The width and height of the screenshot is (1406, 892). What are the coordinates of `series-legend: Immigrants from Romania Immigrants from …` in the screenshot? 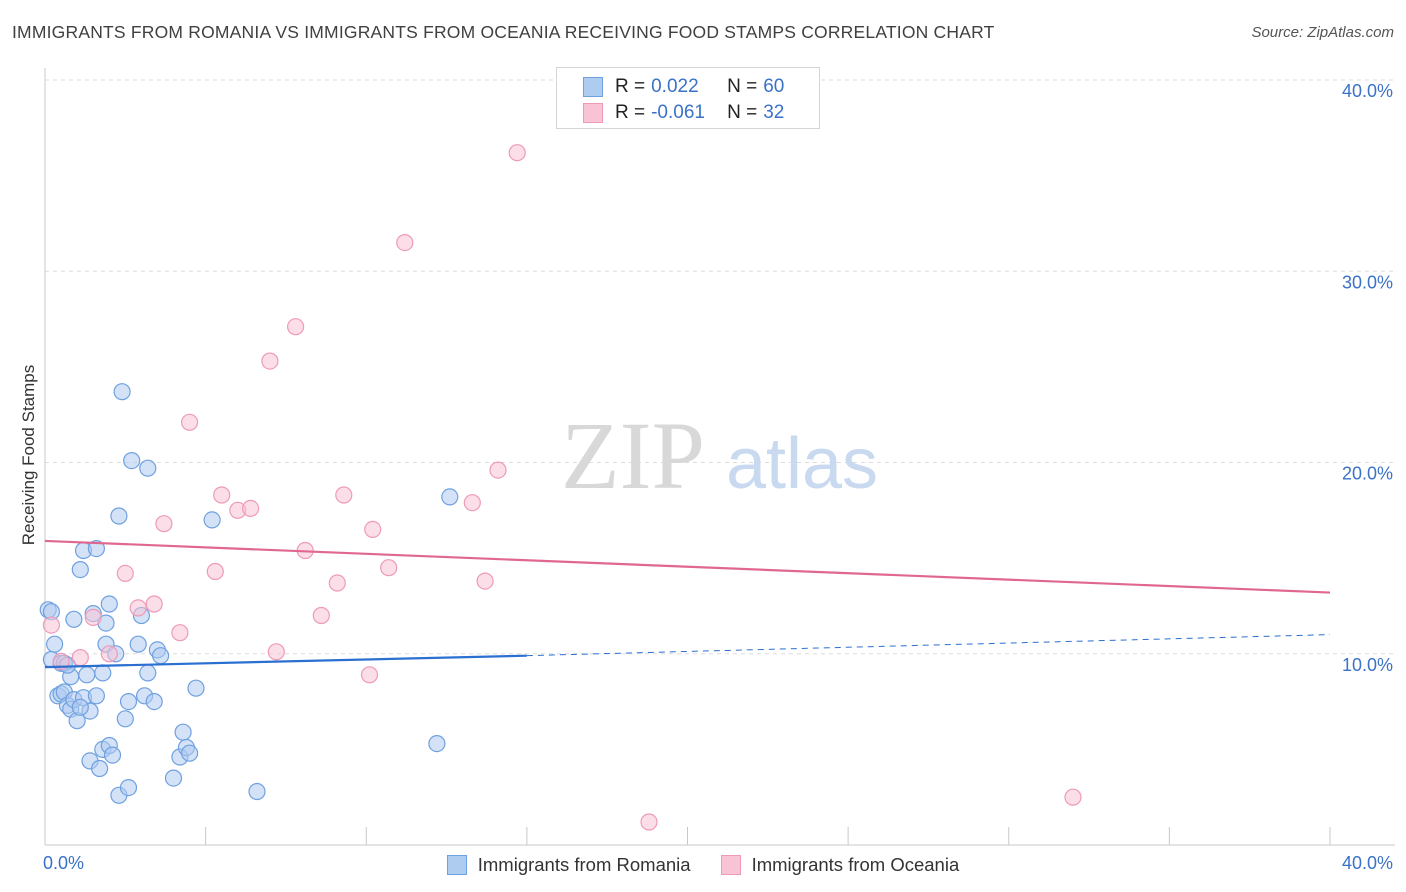 It's located at (703, 865).